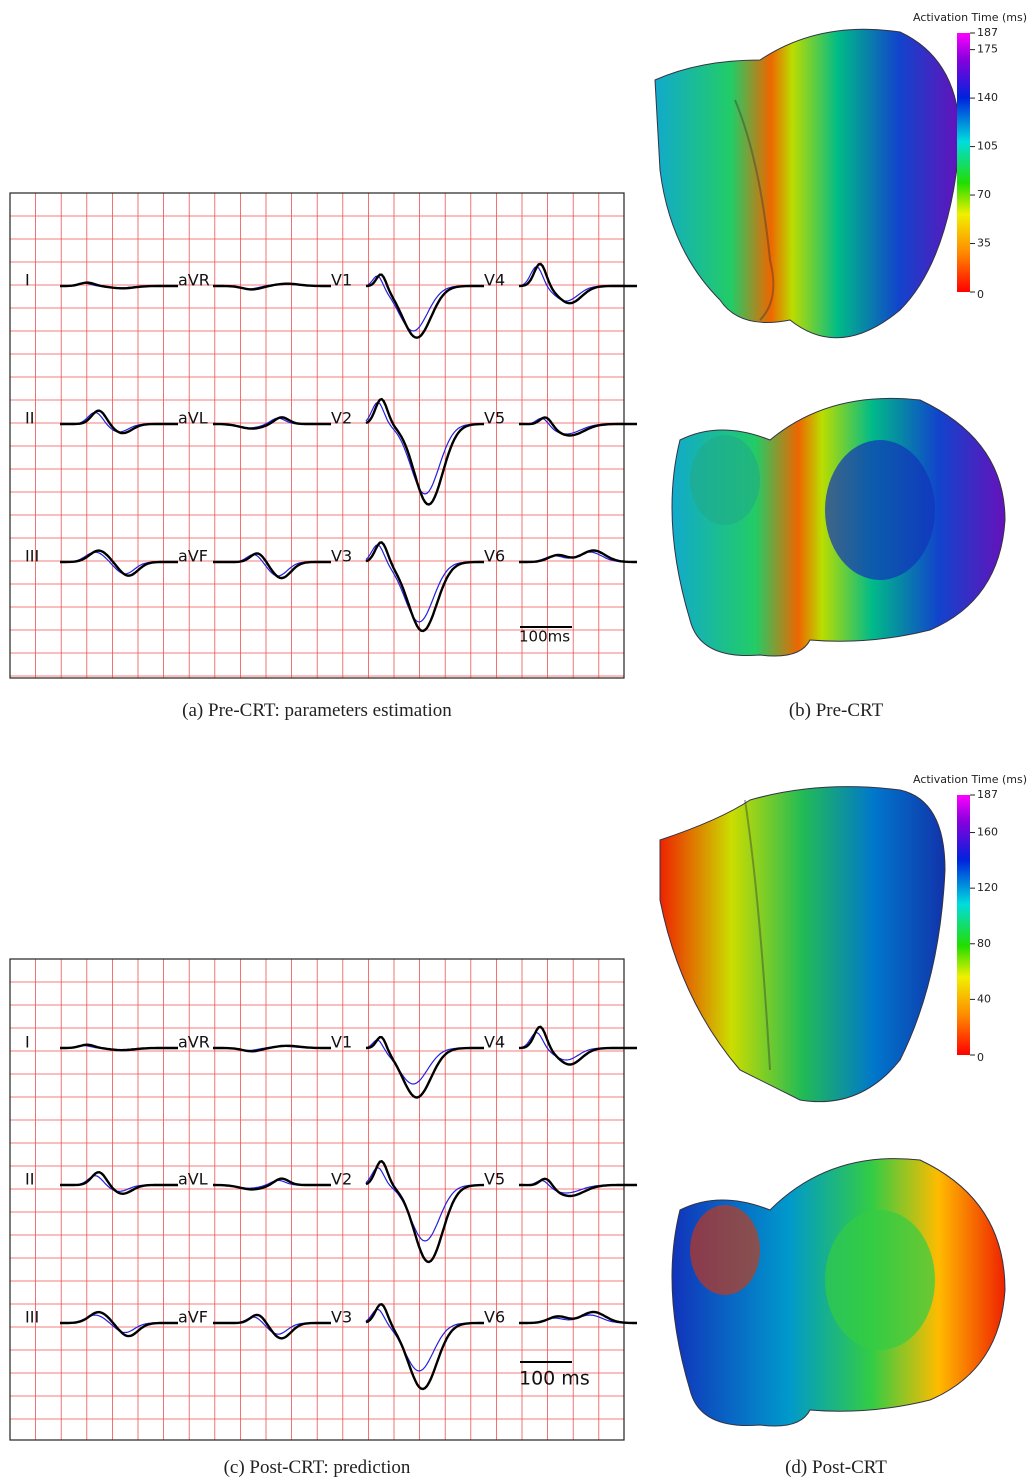 Image resolution: width=1029 pixels, height=1483 pixels. I want to click on caption: (d) Post-CRT, so click(836, 1467).